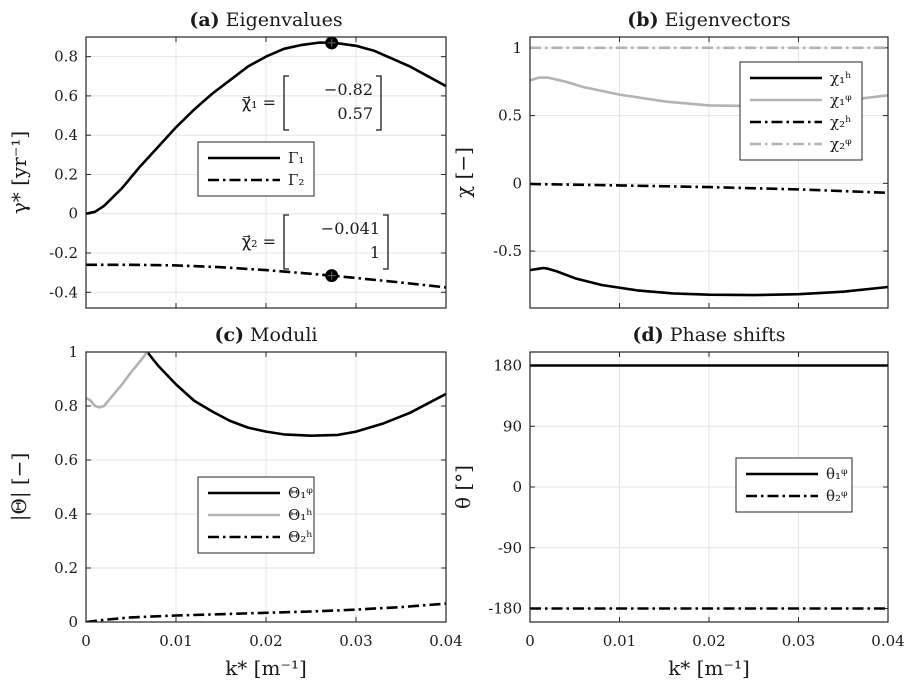 This screenshot has width=913, height=689. Describe the element at coordinates (229, 335) in the screenshot. I see `panel-title-tag: (c)` at that location.